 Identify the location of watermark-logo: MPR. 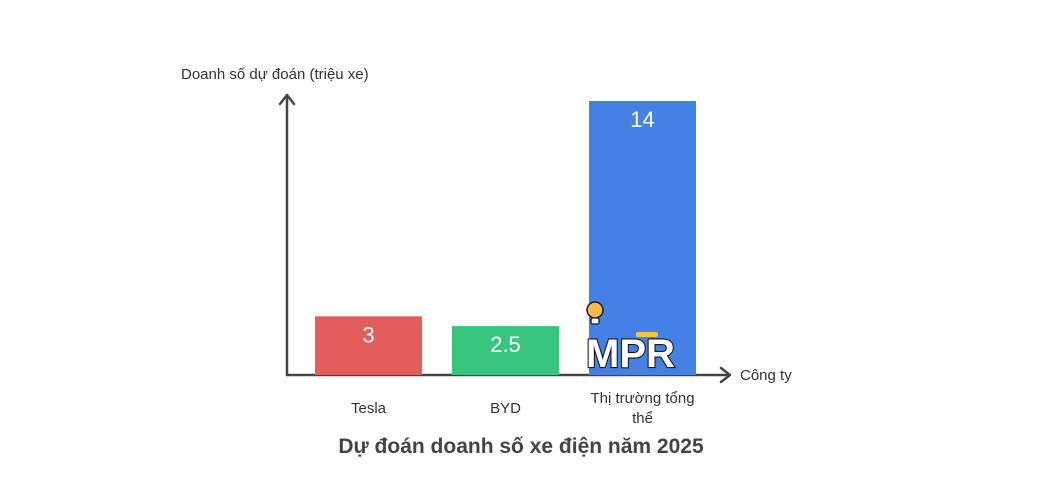
(630, 339).